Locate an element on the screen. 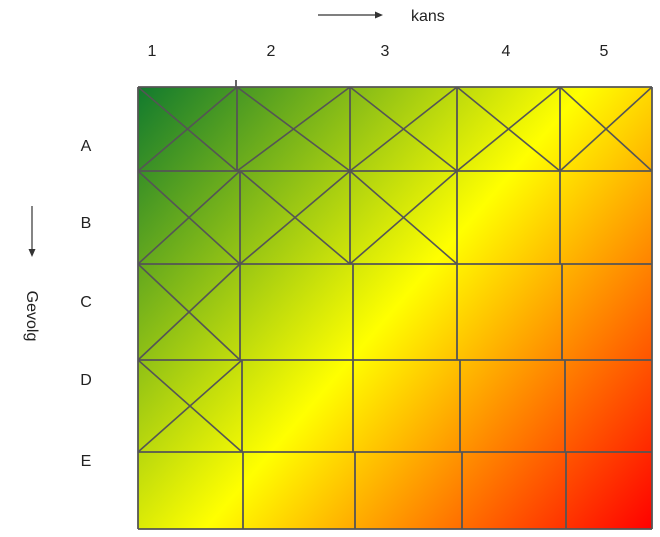 The height and width of the screenshot is (537, 660). y-tick-label: A is located at coordinates (86, 146).